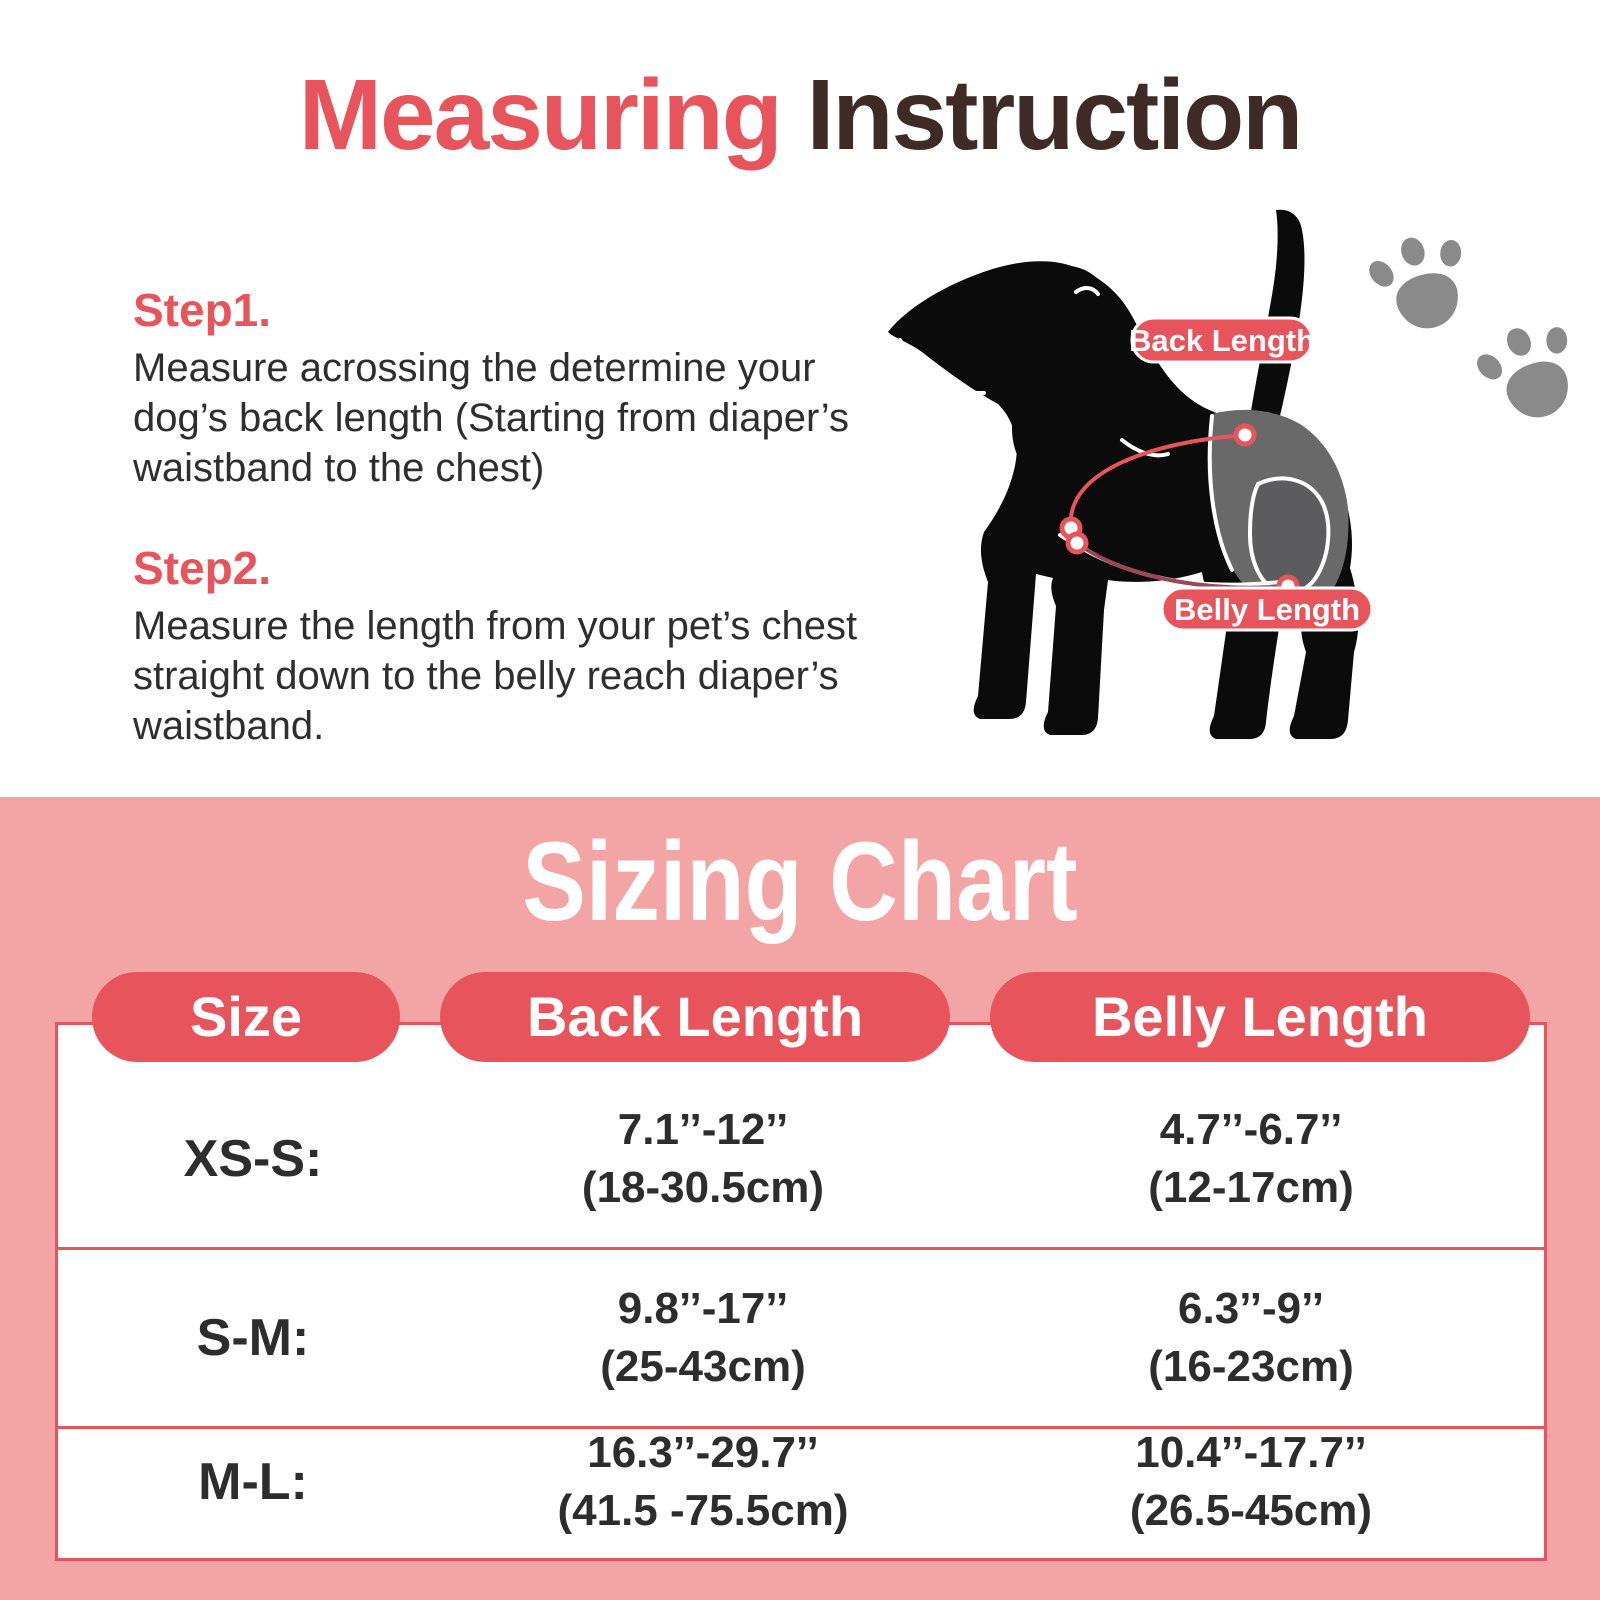  I want to click on belly-length-cm: (26.5-45cm), so click(1251, 1510).